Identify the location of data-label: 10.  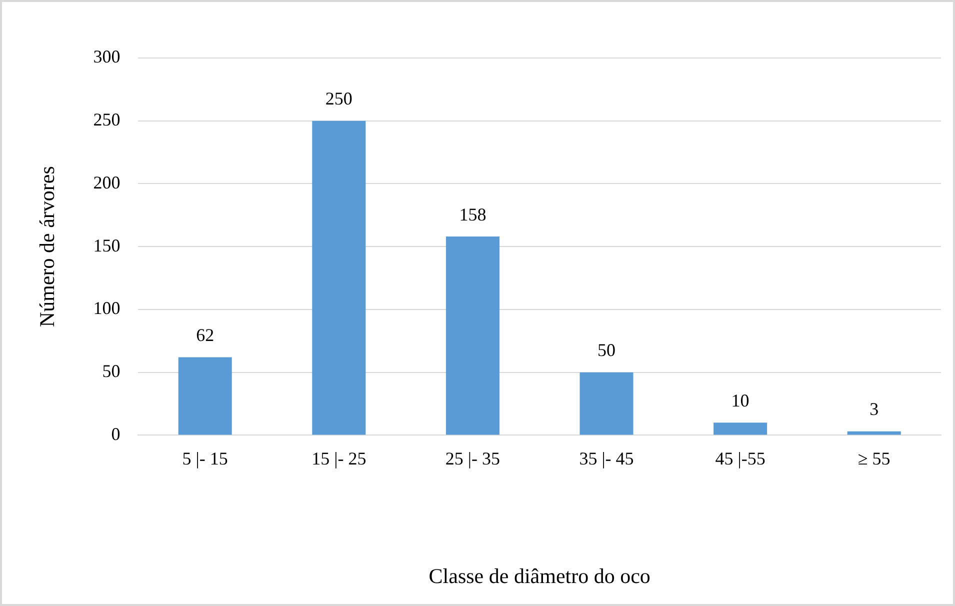
(740, 400).